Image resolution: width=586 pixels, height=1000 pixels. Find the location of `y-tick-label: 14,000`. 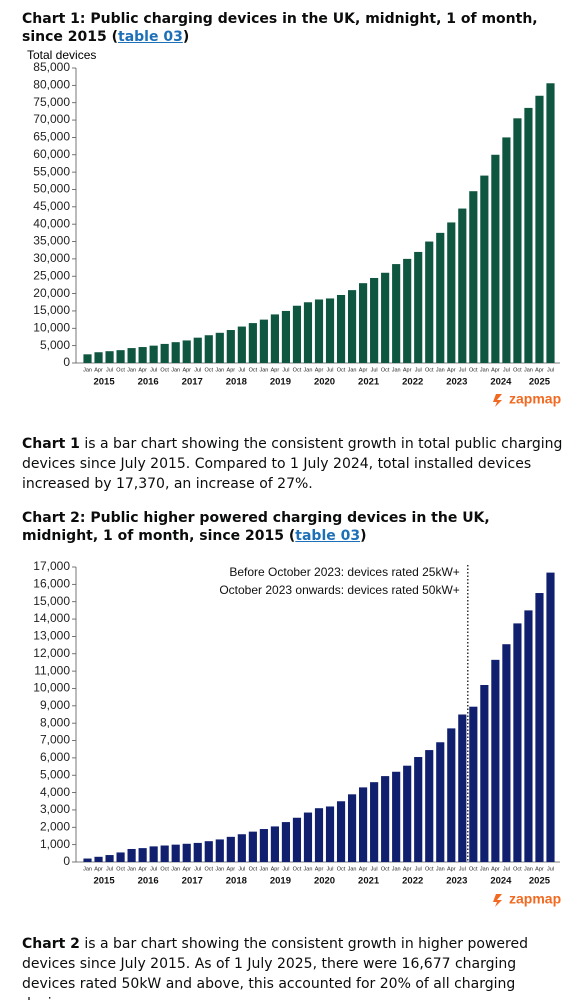

y-tick-label: 14,000 is located at coordinates (51, 618).